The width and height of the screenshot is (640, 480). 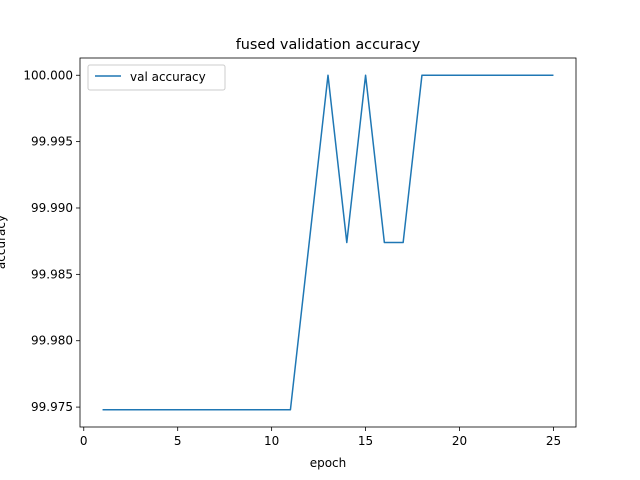 What do you see at coordinates (553, 441) in the screenshot?
I see `x-tick-label: 25` at bounding box center [553, 441].